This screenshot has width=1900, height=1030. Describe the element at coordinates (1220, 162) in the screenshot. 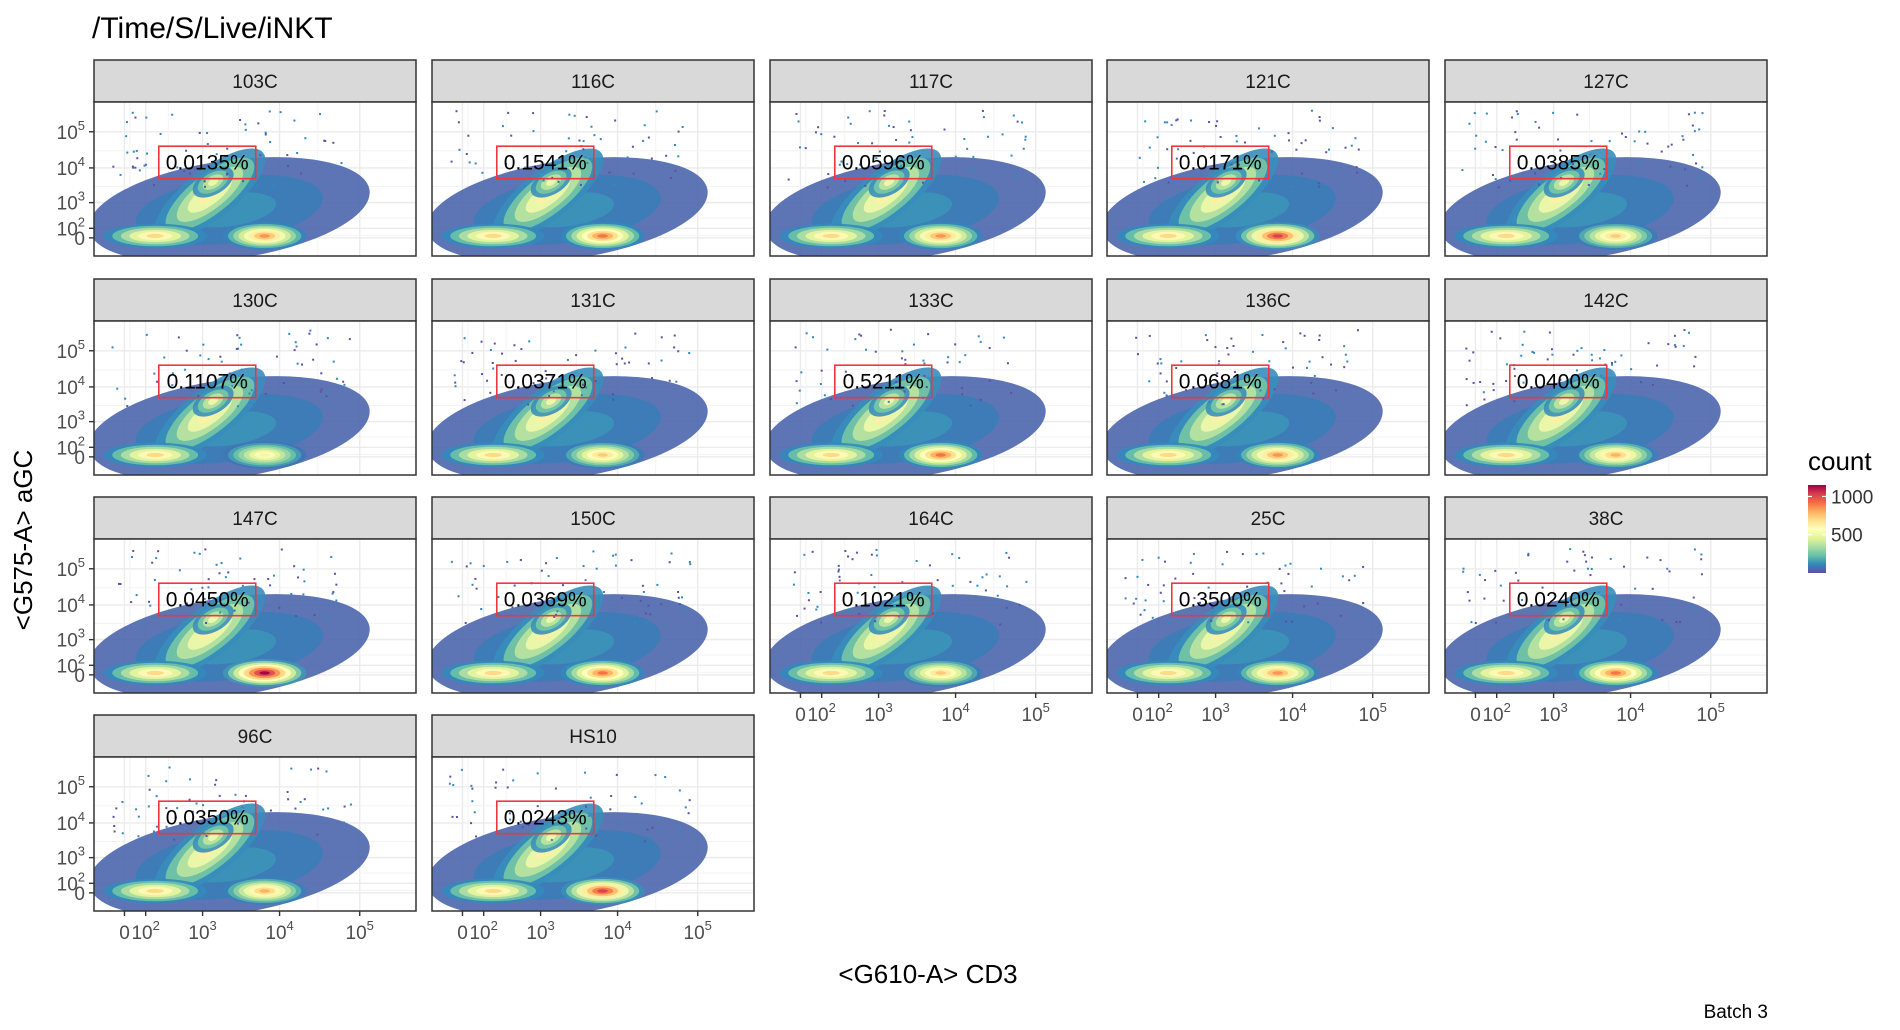

I see `gate-percentage: 0.0171%` at that location.